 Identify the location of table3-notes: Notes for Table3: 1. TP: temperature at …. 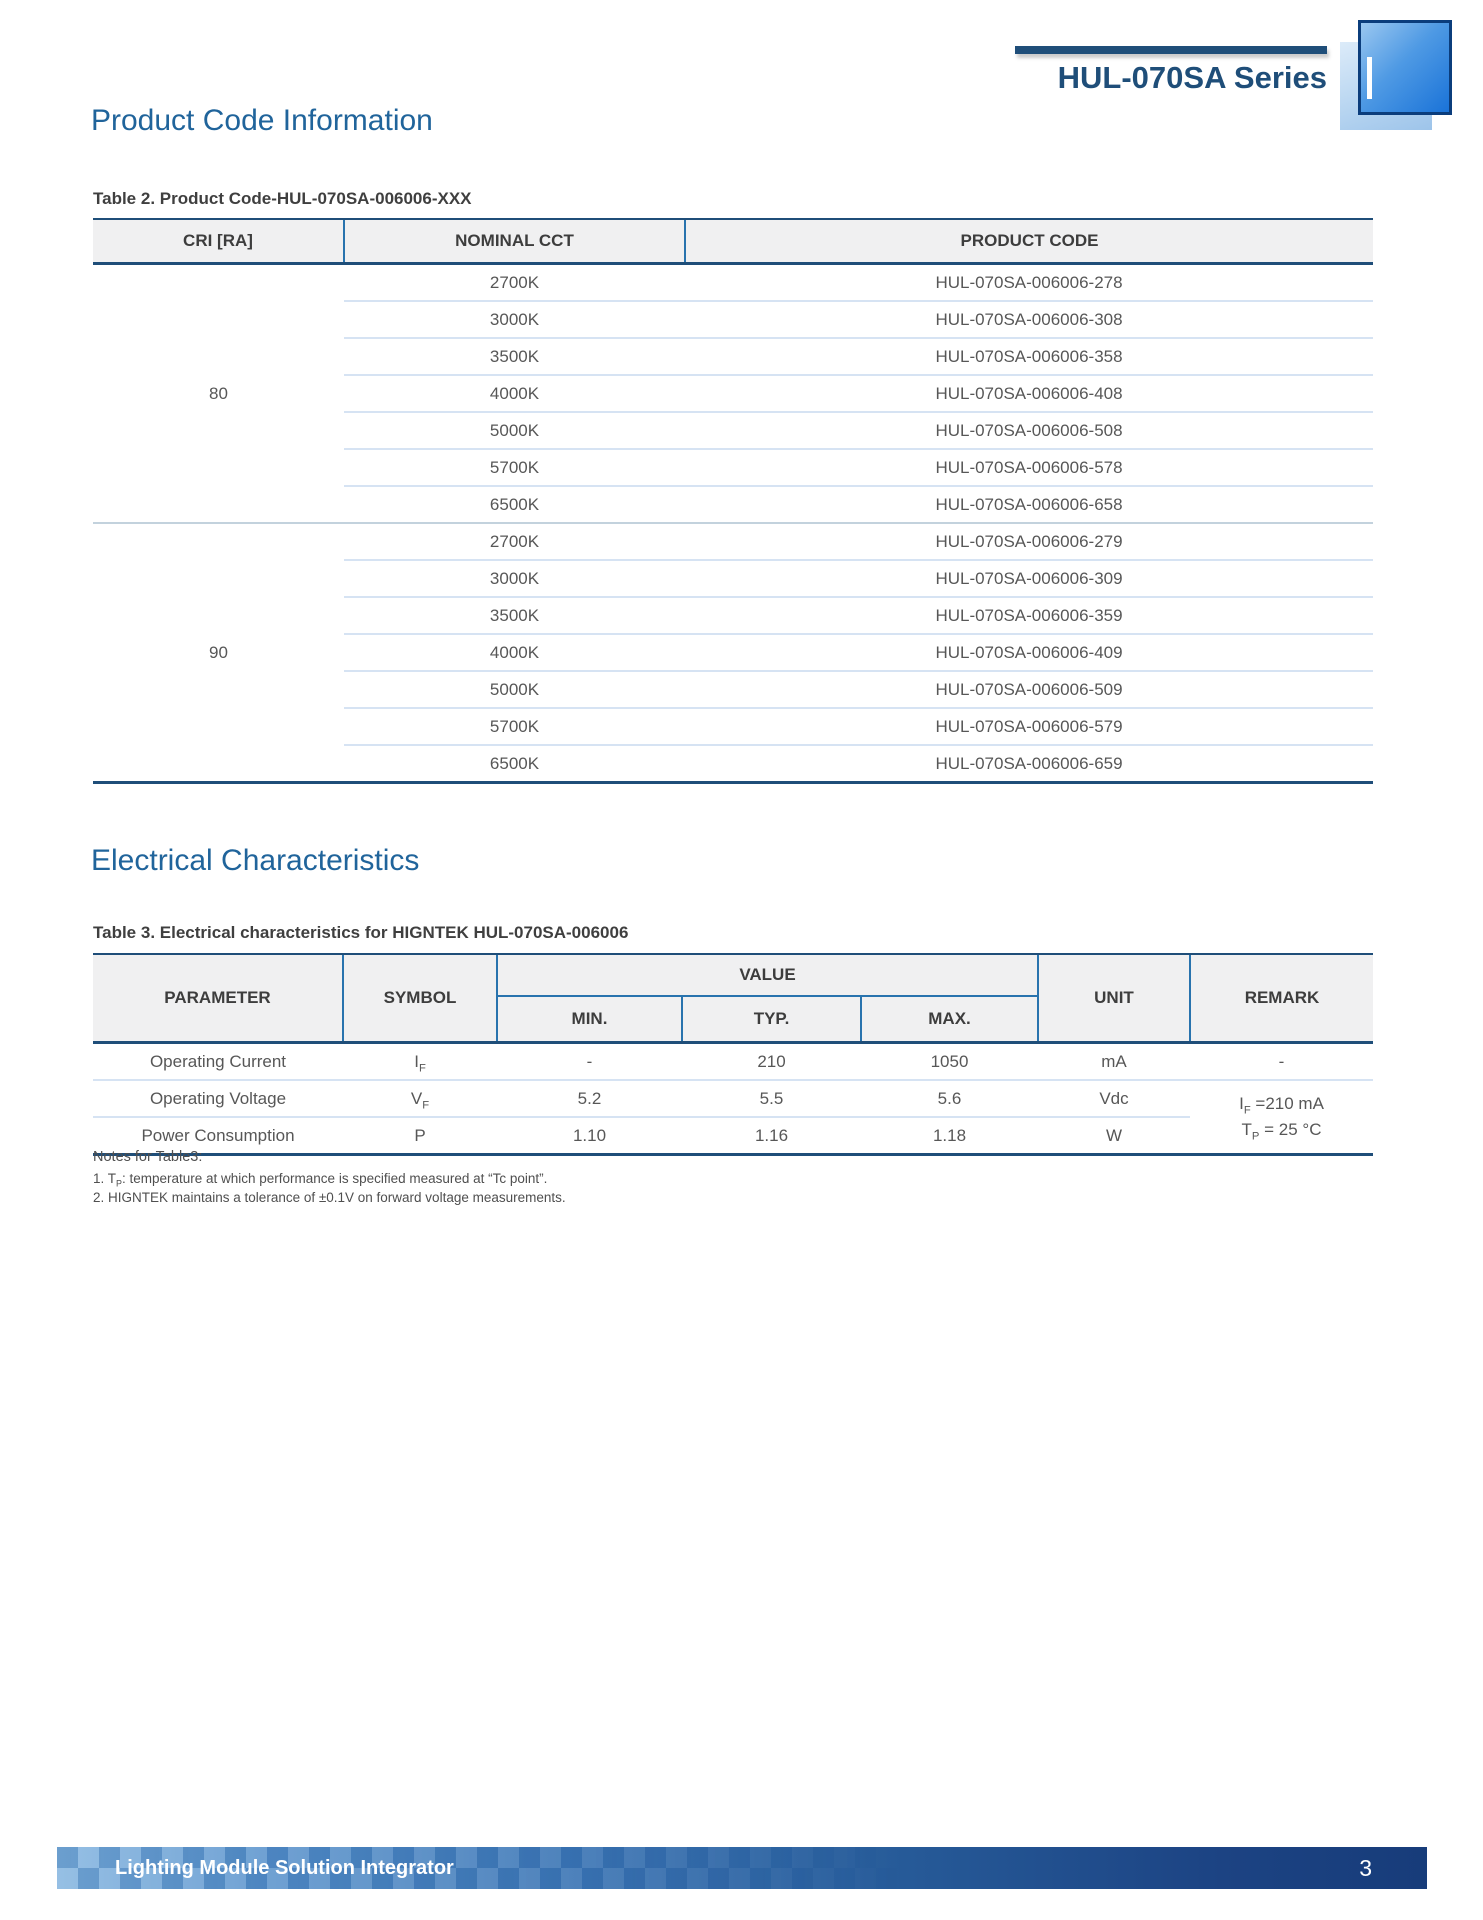
(329, 1177).